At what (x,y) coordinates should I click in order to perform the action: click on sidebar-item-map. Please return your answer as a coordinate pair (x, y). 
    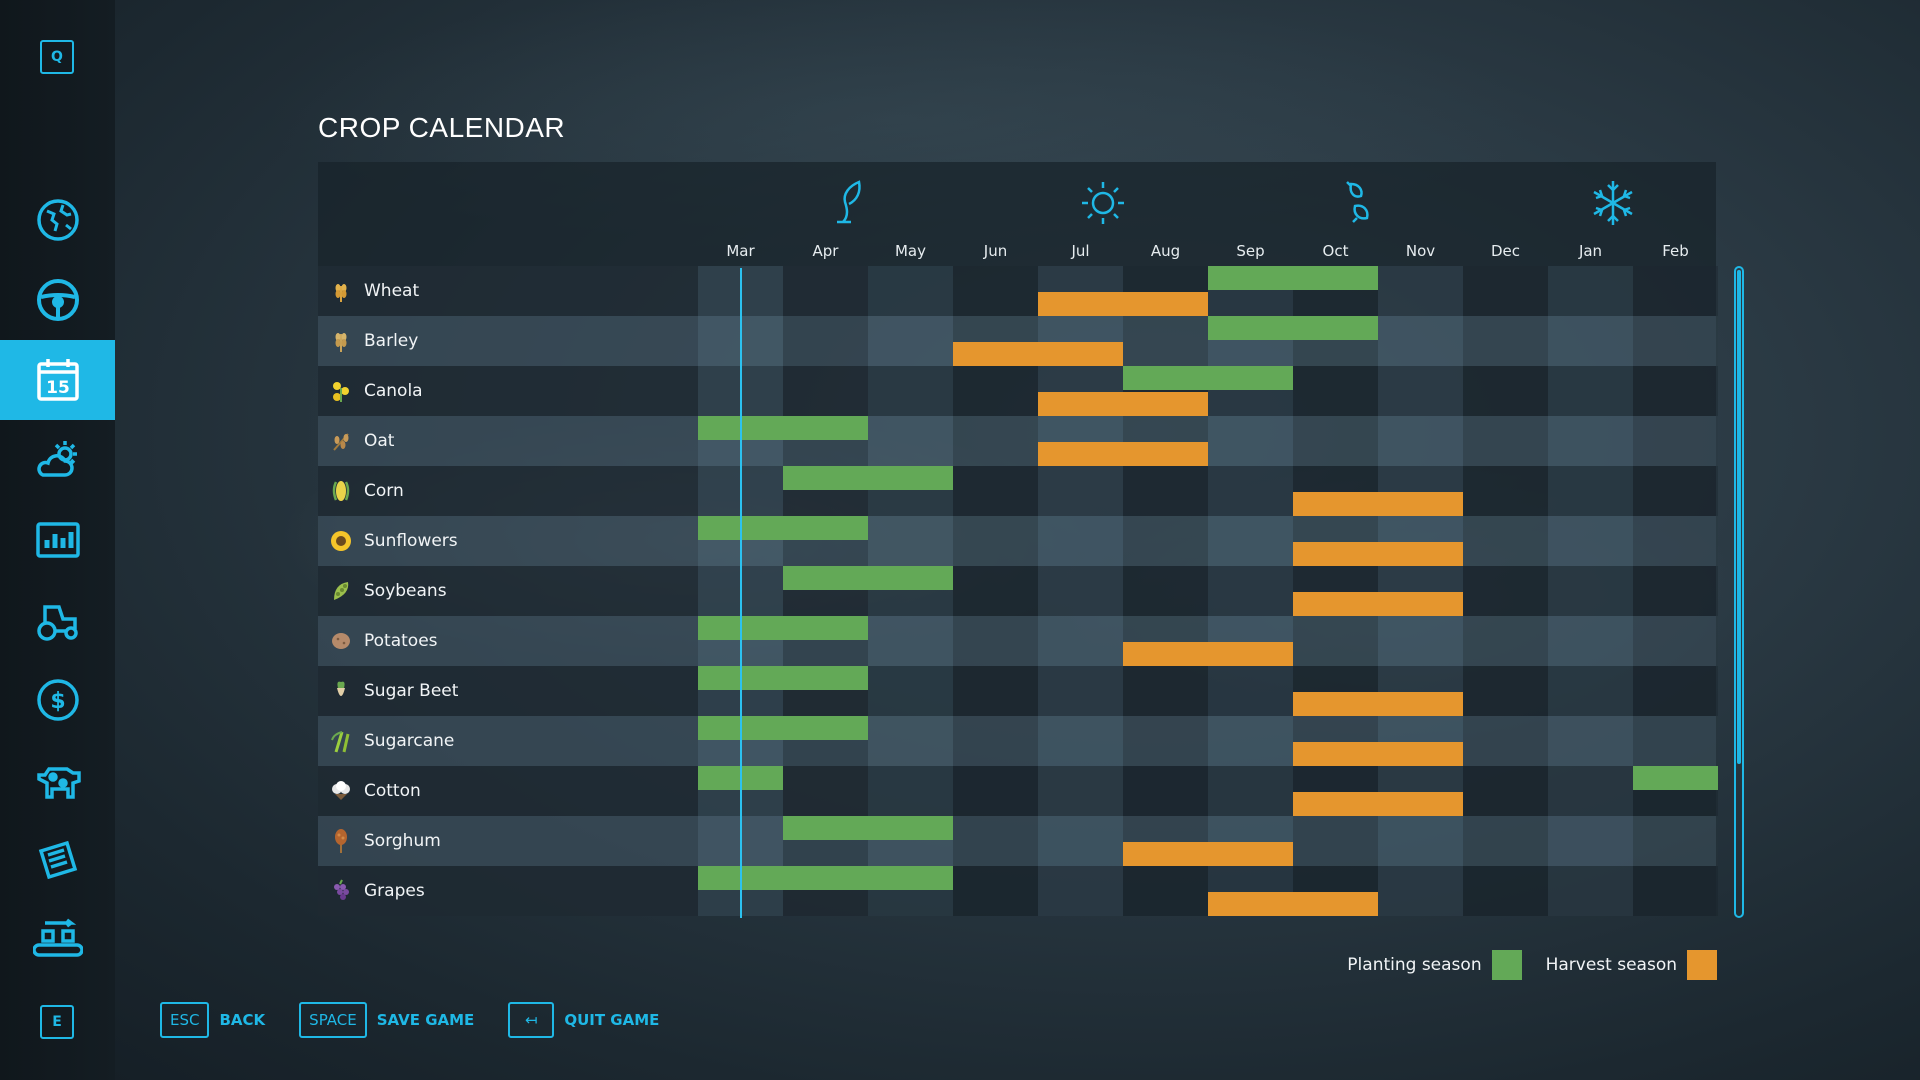
    Looking at the image, I should click on (57, 220).